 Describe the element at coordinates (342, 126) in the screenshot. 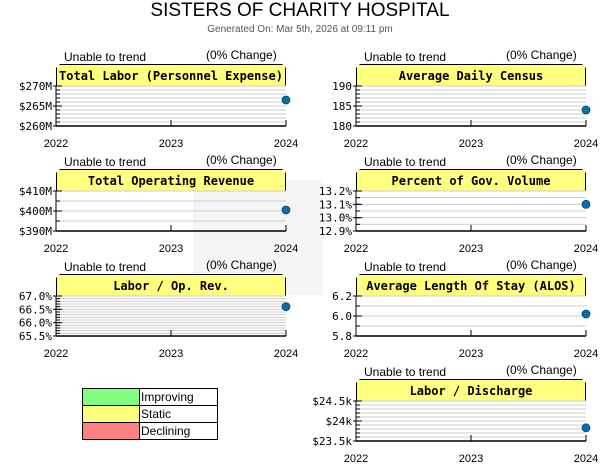

I see `y-tick-label: 180` at that location.